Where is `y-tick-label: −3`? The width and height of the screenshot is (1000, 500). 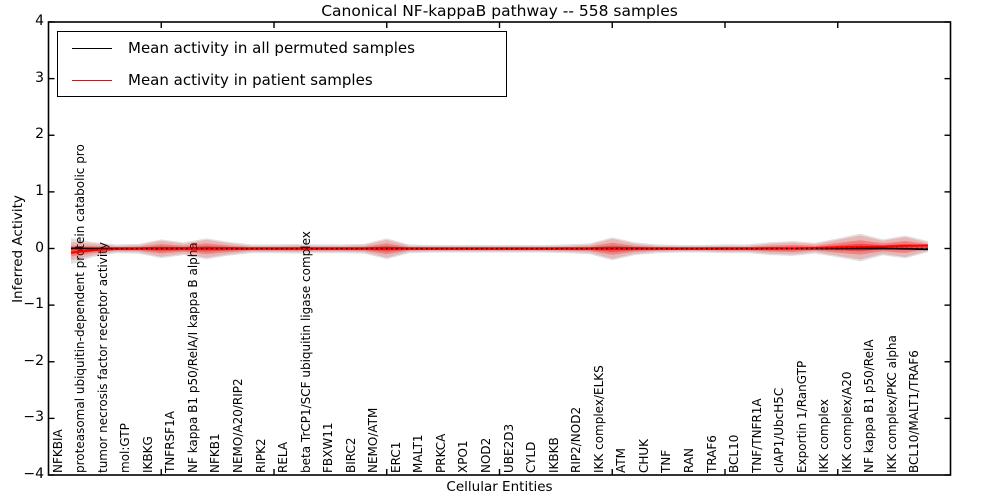
y-tick-label: −3 is located at coordinates (33, 417).